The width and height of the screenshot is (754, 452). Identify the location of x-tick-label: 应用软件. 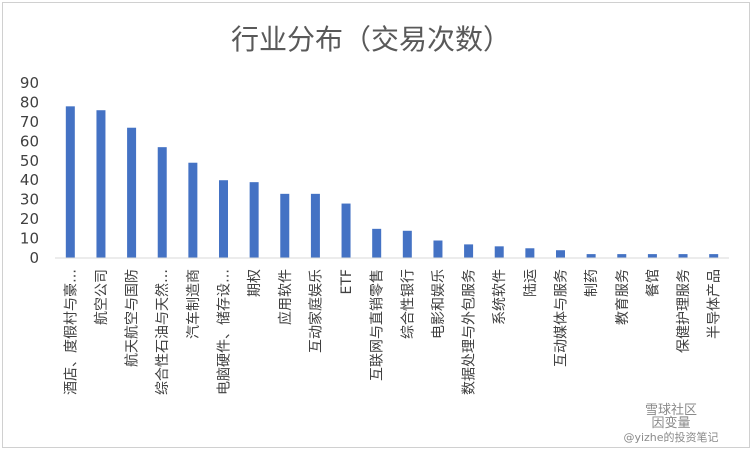
(285, 297).